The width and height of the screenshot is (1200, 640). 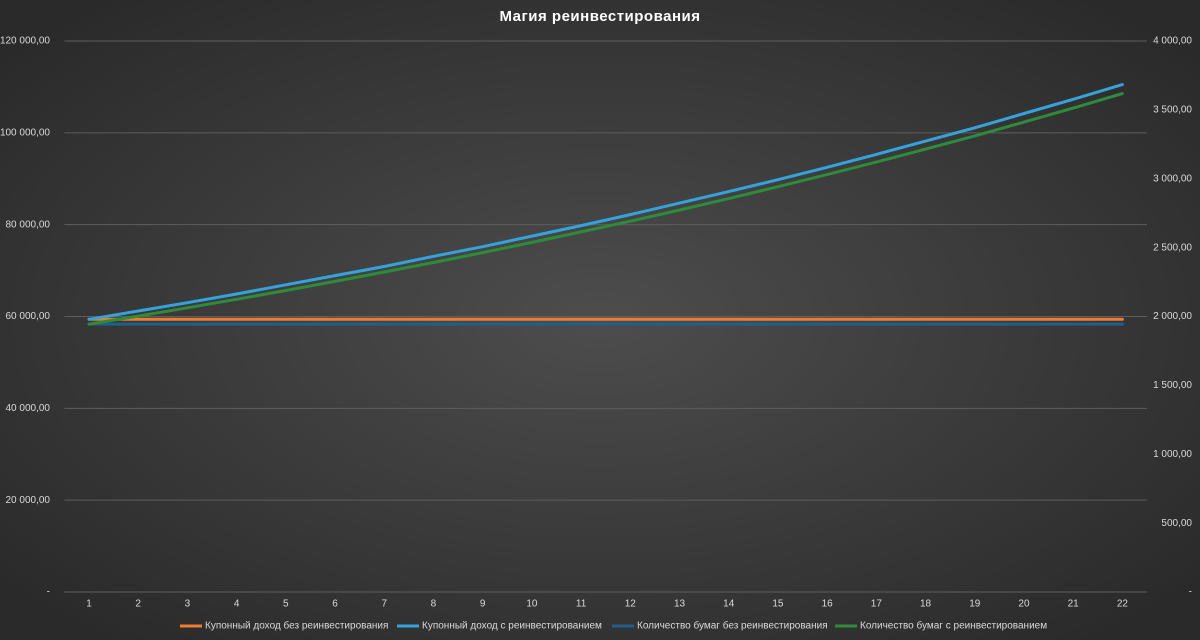 I want to click on x-tick-label: 19, so click(x=975, y=604).